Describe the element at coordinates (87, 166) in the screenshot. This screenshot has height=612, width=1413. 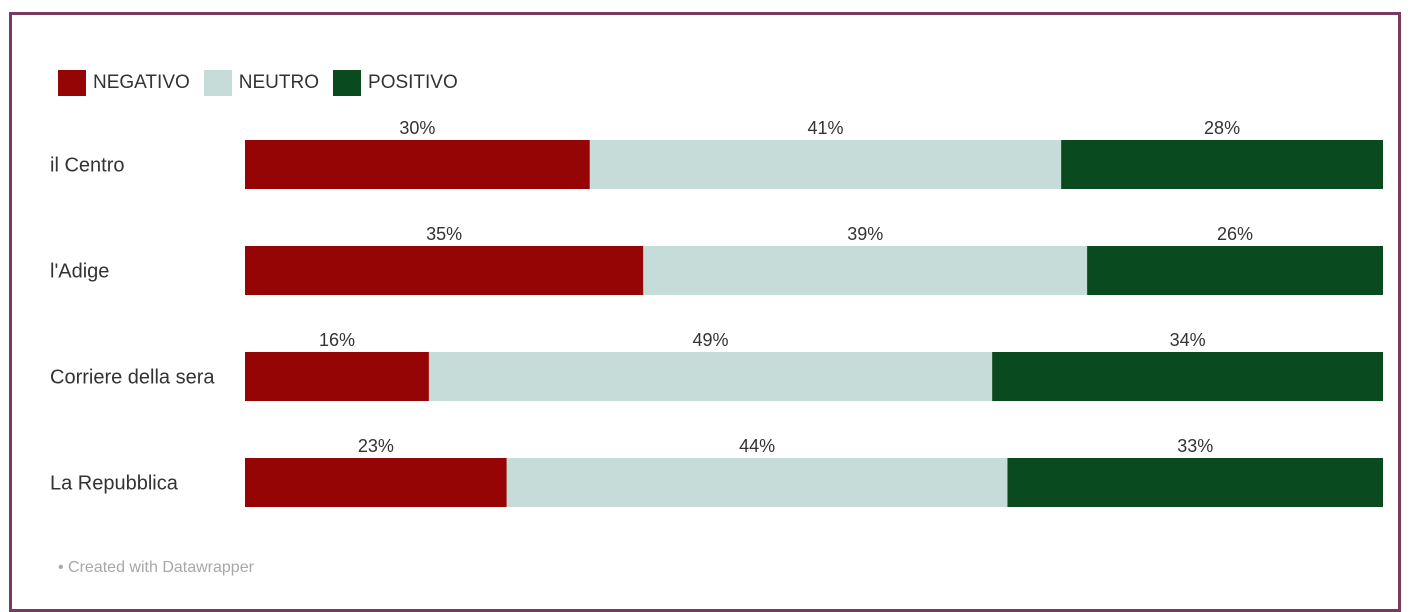
I see `category-label: il Centro` at that location.